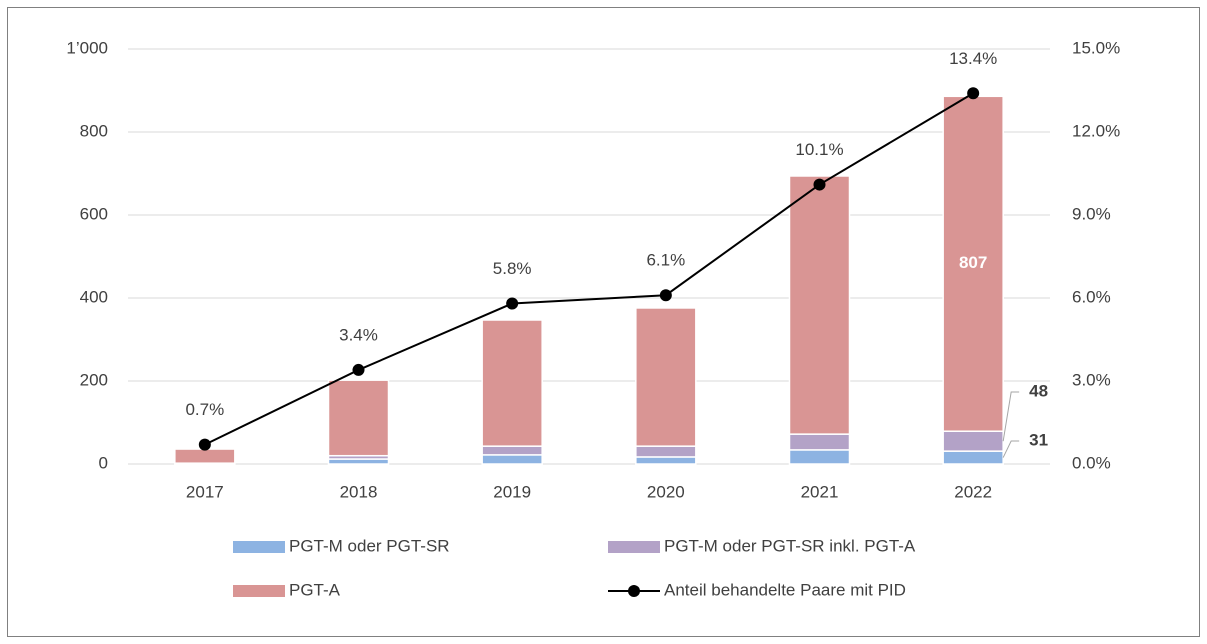 This screenshot has height=644, width=1207. Describe the element at coordinates (359, 491) in the screenshot. I see `x-tick-label: 2018` at that location.